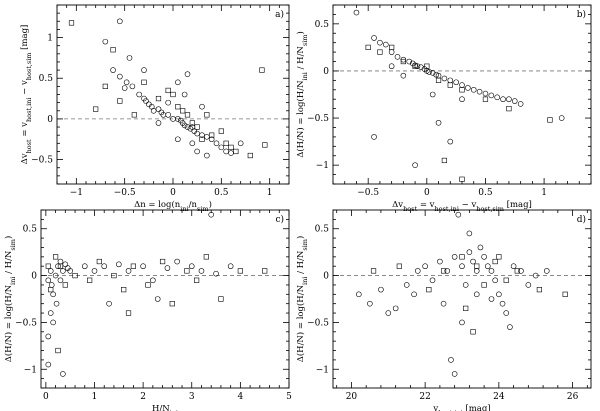 This screenshot has height=411, width=600. Describe the element at coordinates (173, 206) in the screenshot. I see `x-axis-label: Δn = log(nini/nsim)` at that location.